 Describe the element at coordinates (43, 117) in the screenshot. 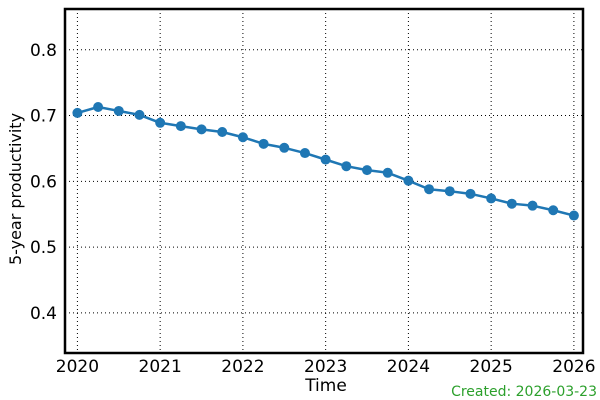

I see `y-tick-label: 0.7` at that location.